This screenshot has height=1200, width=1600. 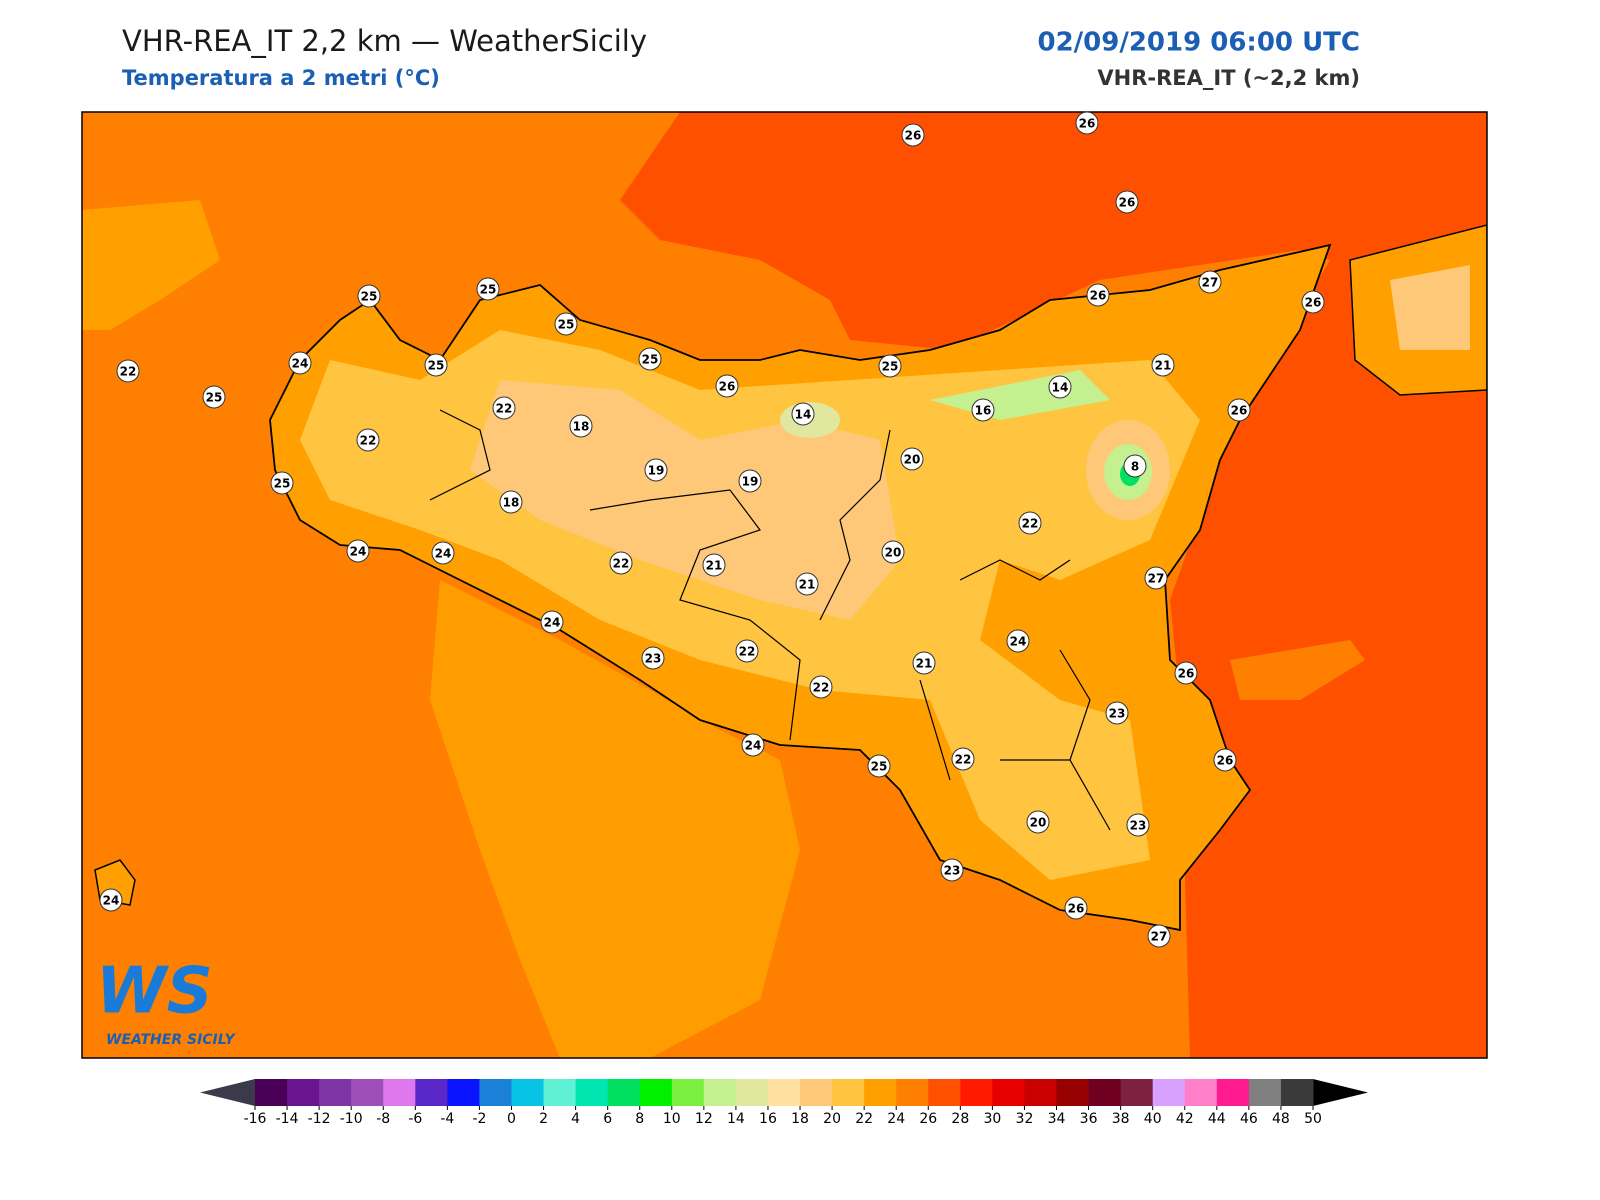 What do you see at coordinates (1430, 307) in the screenshot?
I see `calabria-inland` at bounding box center [1430, 307].